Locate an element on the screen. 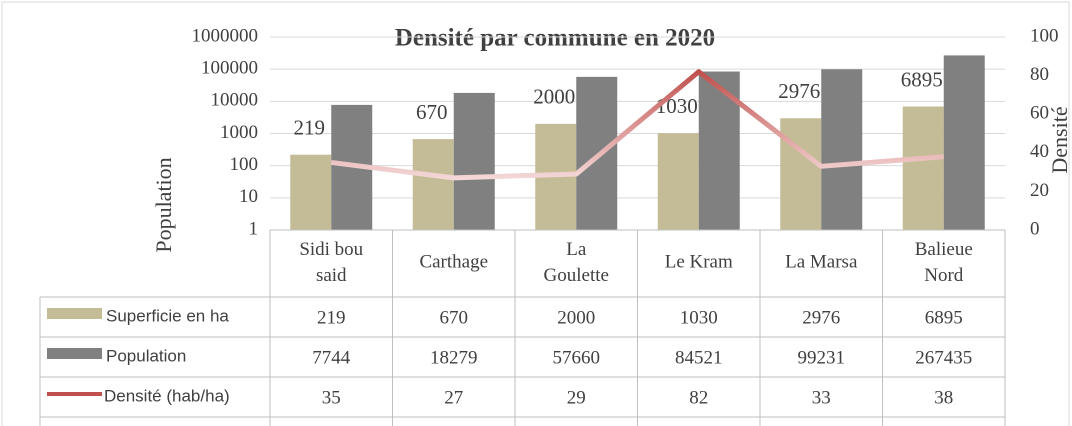 This screenshot has width=1072, height=426. x-tick-label: La Marsa is located at coordinates (821, 261).